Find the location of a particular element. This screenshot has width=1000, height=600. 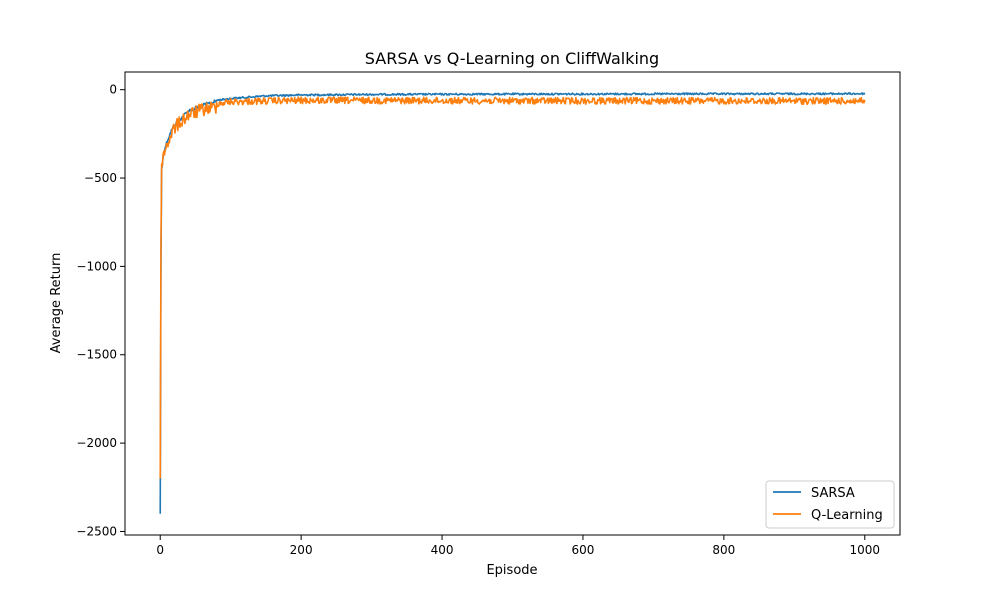

y-axis-label: Average Return is located at coordinates (56, 303).